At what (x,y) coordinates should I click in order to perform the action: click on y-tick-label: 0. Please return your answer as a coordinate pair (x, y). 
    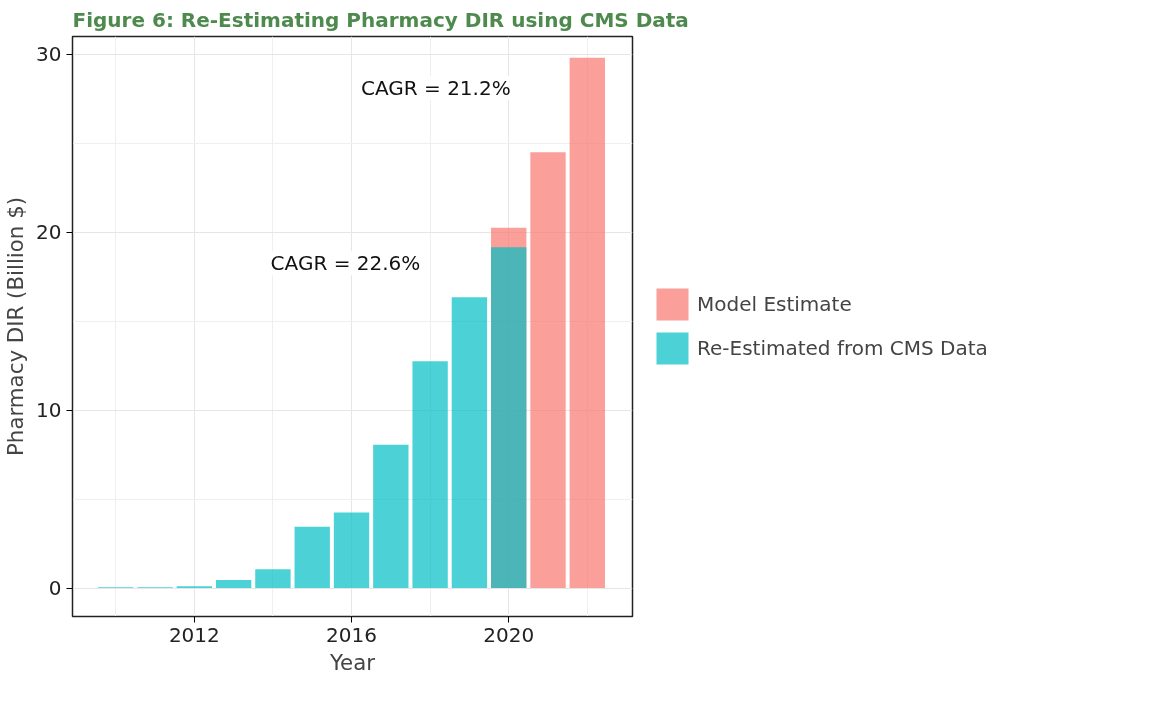
    Looking at the image, I should click on (55, 588).